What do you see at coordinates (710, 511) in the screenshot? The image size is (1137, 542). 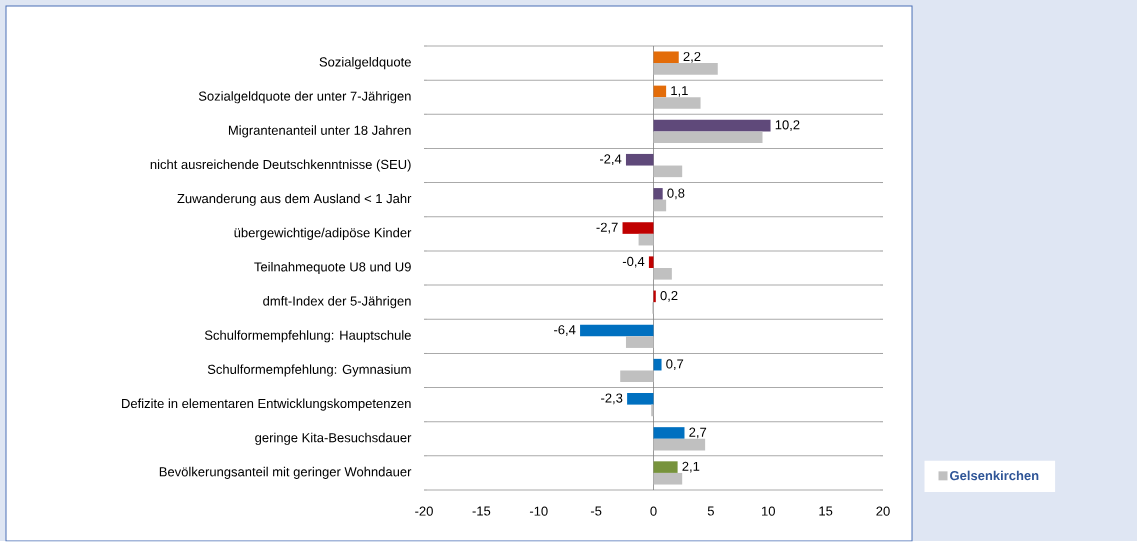 I see `x-tick-label: 5` at bounding box center [710, 511].